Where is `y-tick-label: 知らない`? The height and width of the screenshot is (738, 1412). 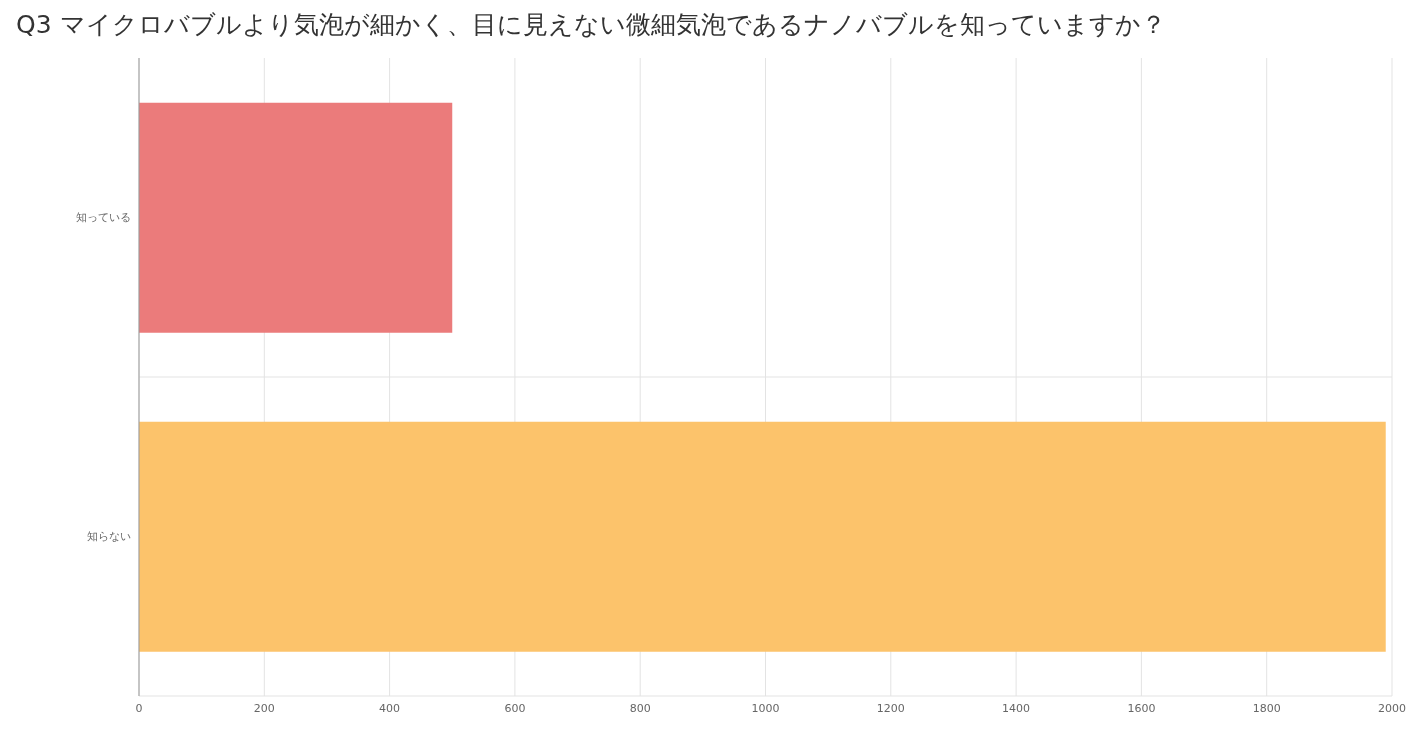 y-tick-label: 知らない is located at coordinates (109, 537).